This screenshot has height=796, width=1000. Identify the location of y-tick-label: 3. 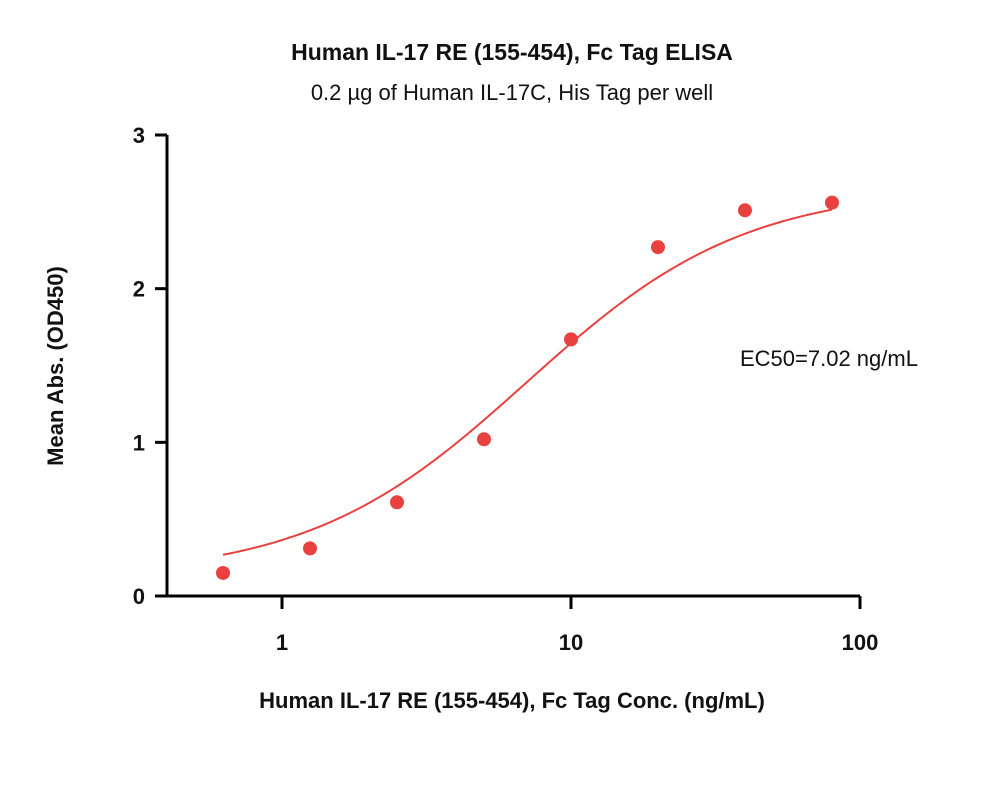
(139, 135).